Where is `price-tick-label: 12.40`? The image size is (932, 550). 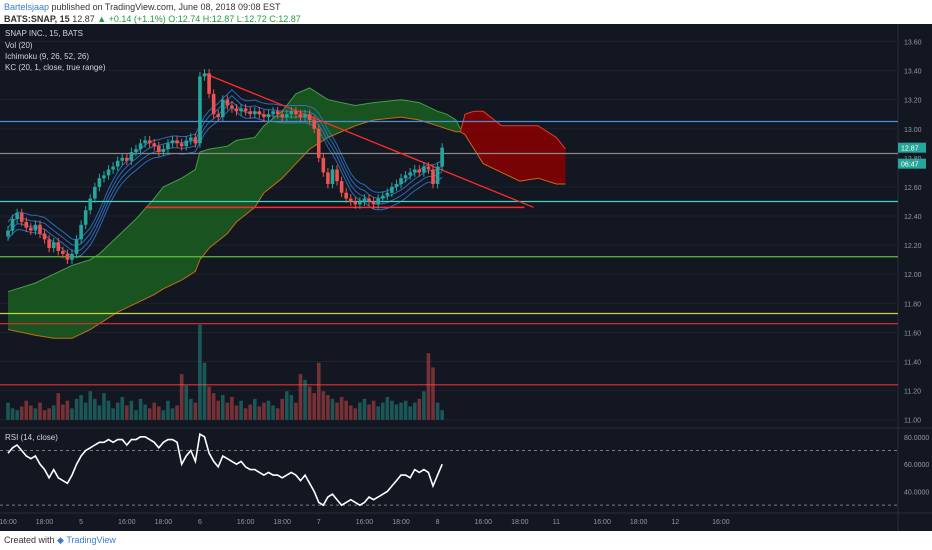 price-tick-label: 12.40 is located at coordinates (913, 217).